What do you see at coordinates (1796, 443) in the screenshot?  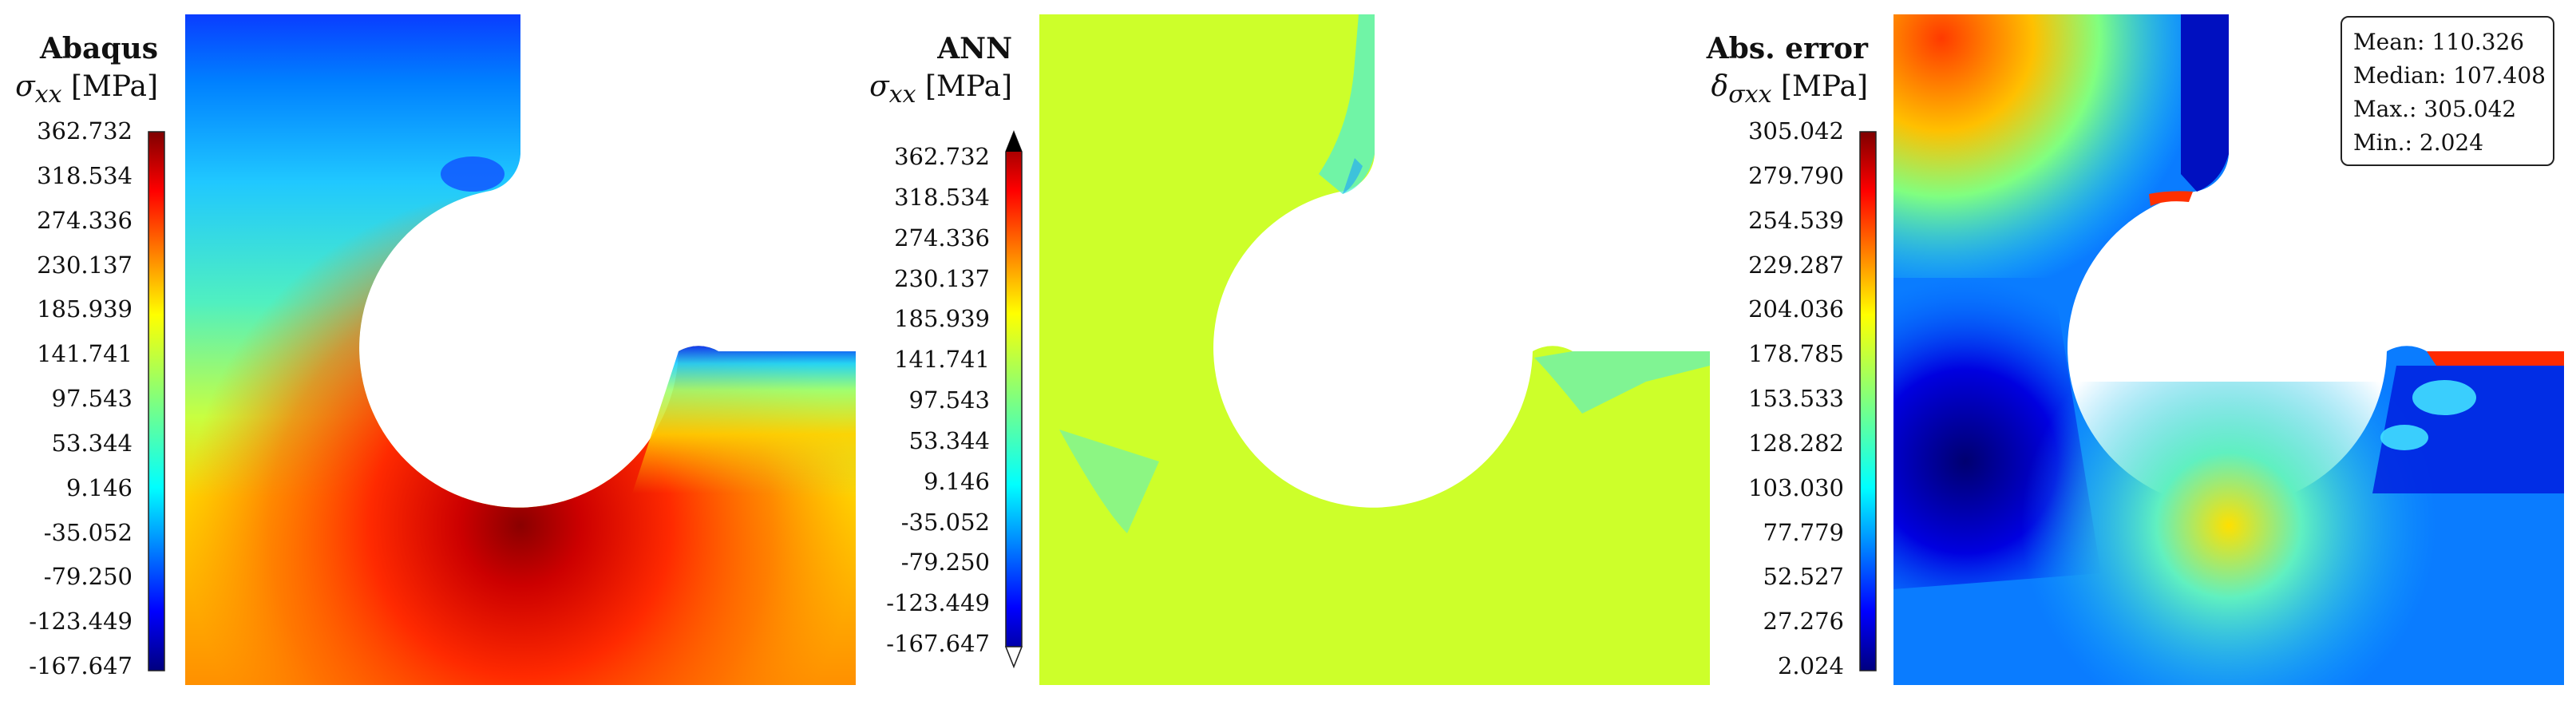 I see `colorbar-tick-label: 128.282` at bounding box center [1796, 443].